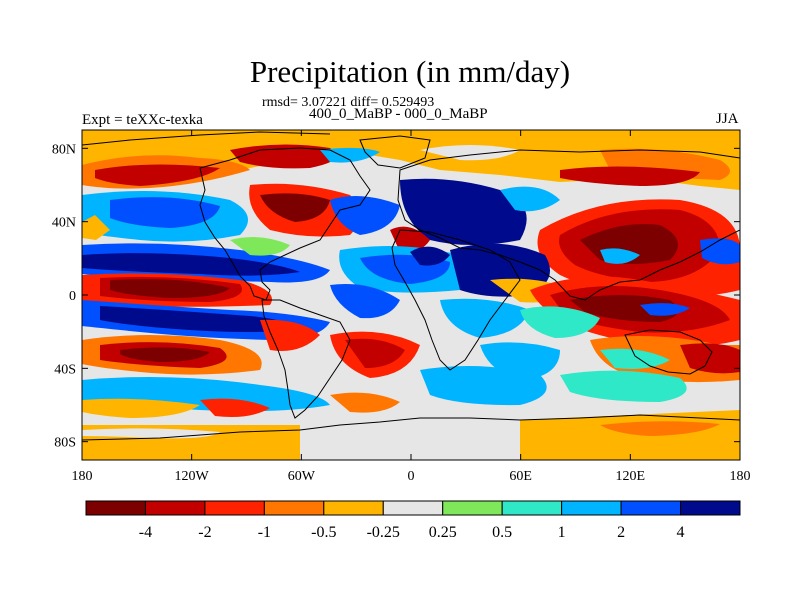 The image size is (800, 600). I want to click on coastline-arctic, so click(206, 138).